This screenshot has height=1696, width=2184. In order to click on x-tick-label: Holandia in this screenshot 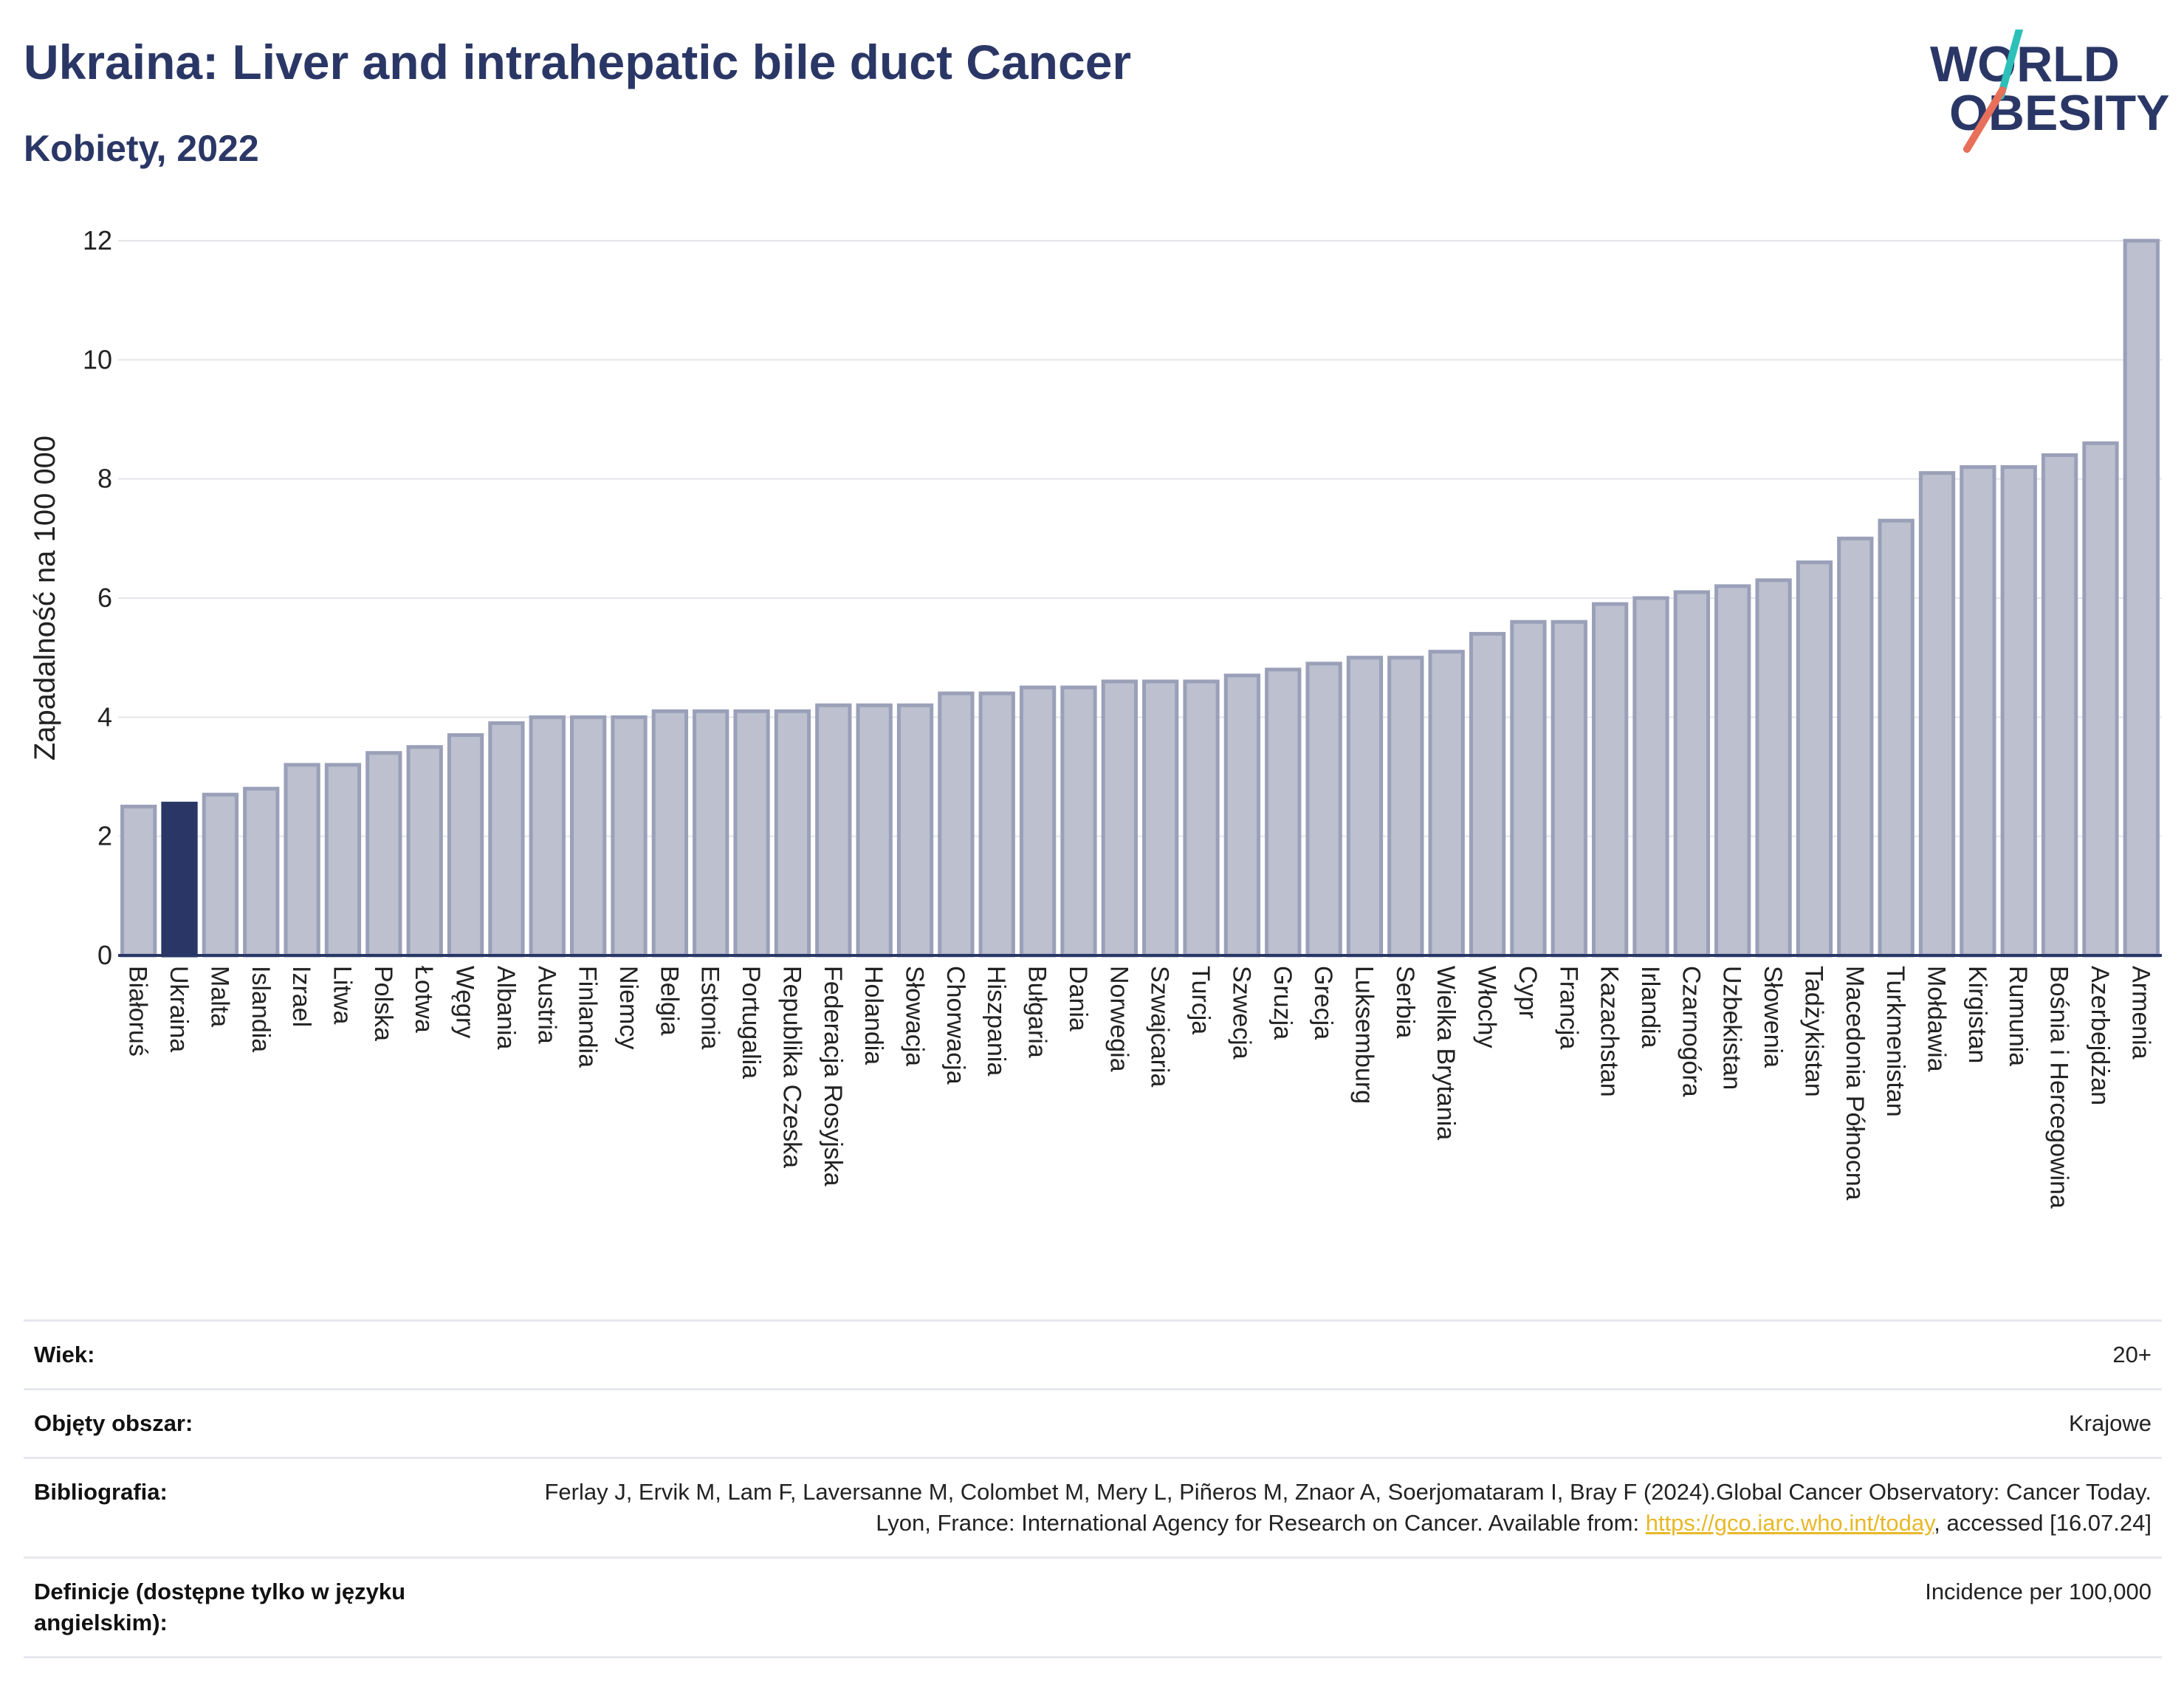, I will do `click(873, 1015)`.